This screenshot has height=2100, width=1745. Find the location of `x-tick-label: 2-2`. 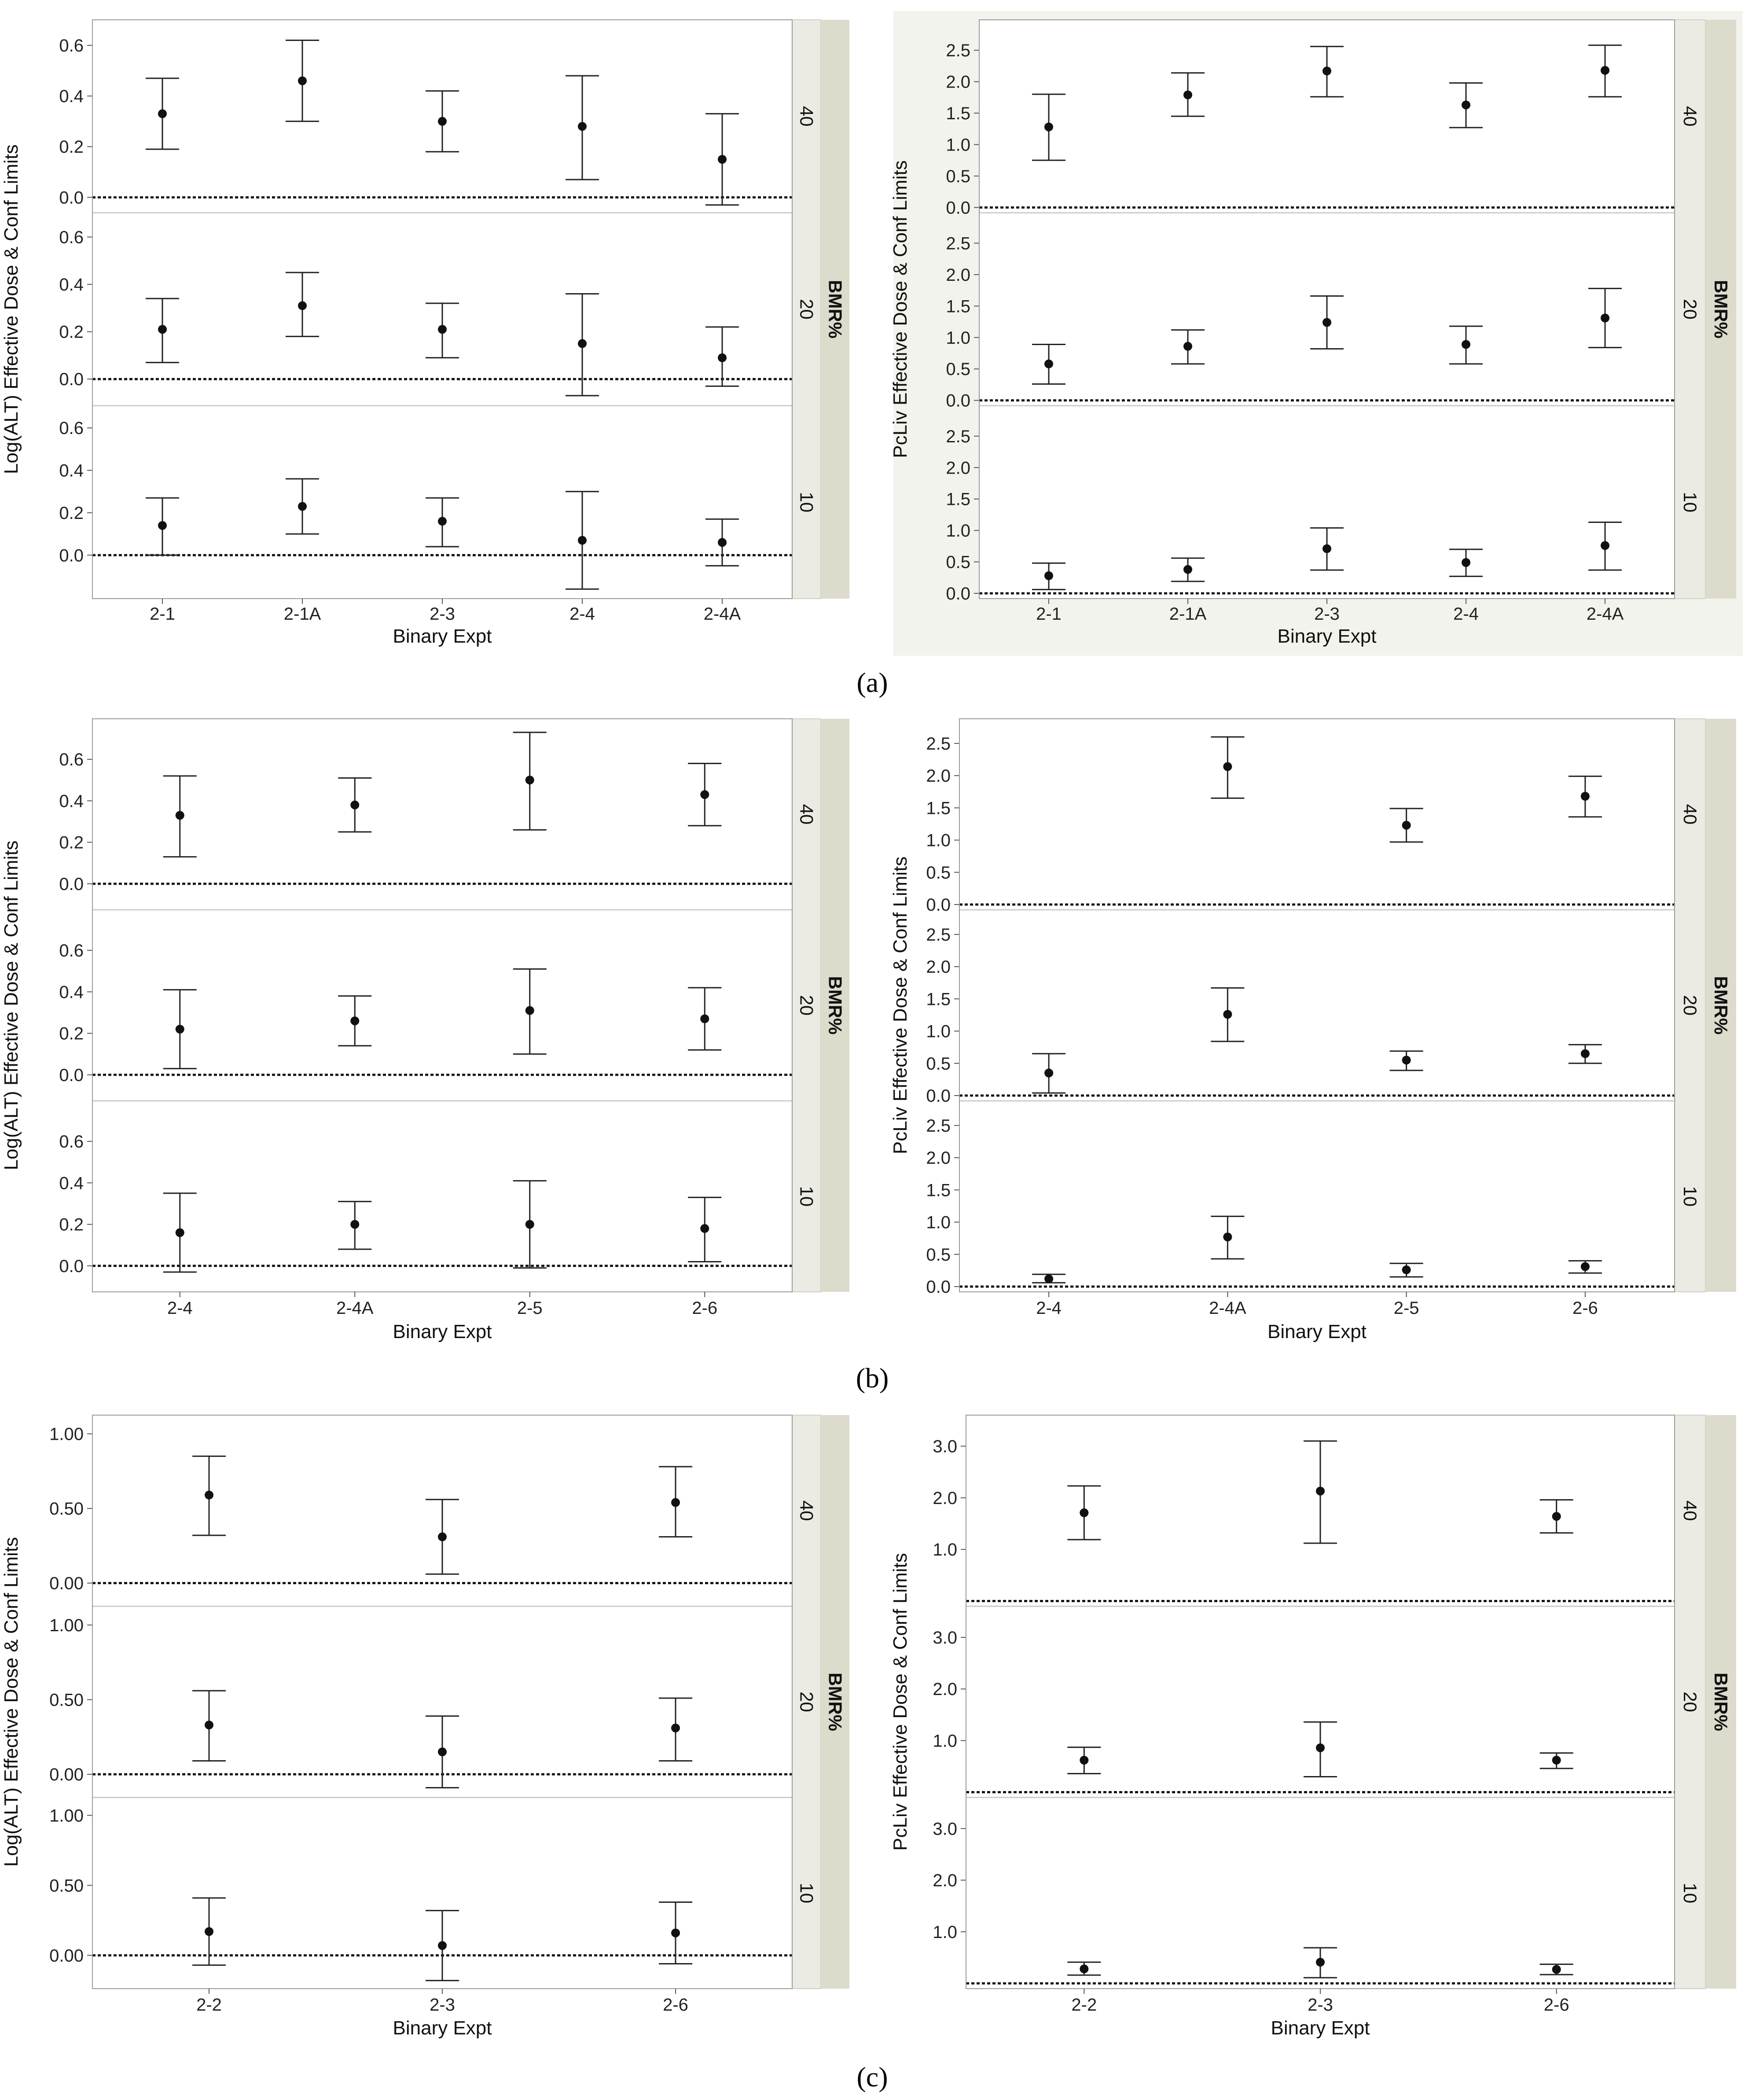

x-tick-label: 2-2 is located at coordinates (209, 2005).